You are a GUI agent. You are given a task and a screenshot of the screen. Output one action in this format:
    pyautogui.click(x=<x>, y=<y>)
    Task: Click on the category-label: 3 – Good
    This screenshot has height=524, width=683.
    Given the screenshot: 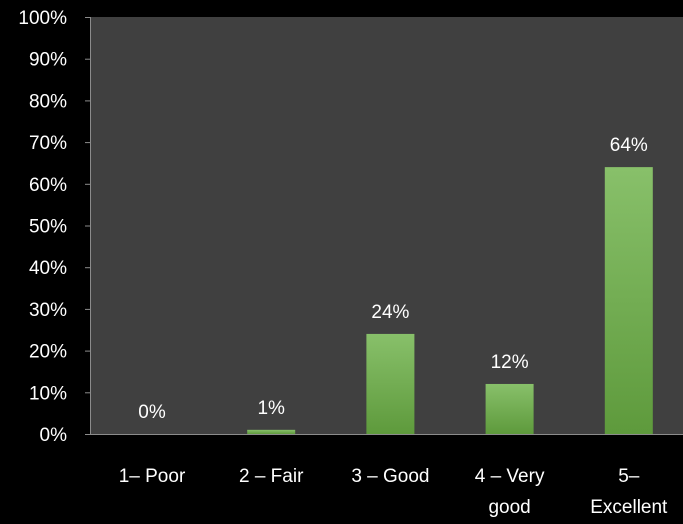 What is the action you would take?
    pyautogui.click(x=390, y=476)
    